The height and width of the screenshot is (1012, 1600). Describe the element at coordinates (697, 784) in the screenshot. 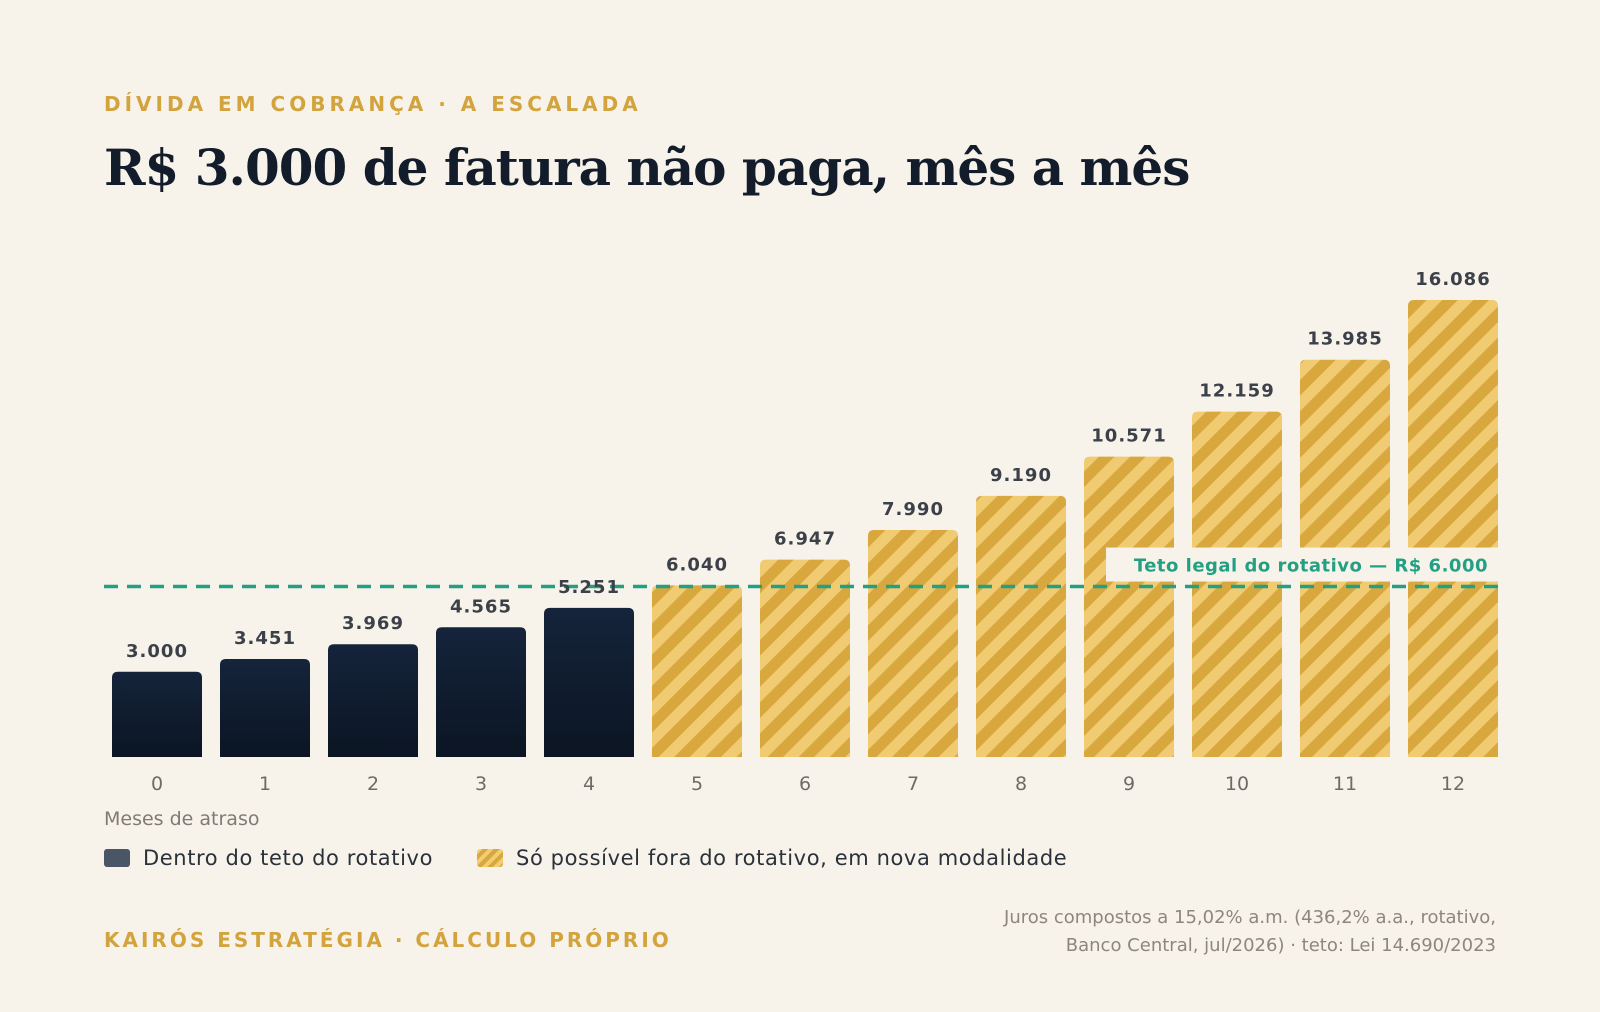

I see `x-tick-label-5: 5` at that location.